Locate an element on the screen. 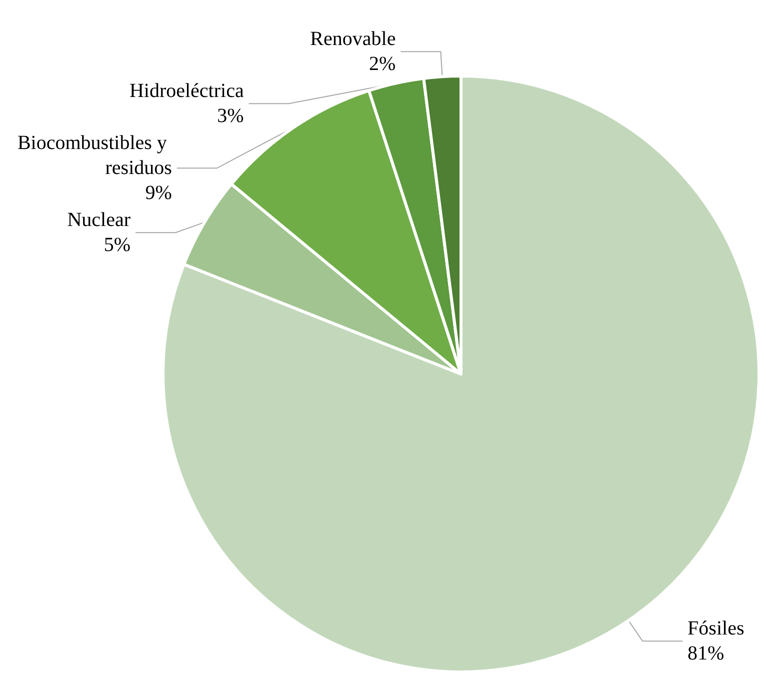 This screenshot has height=680, width=782. slice-label: Fósiles is located at coordinates (716, 629).